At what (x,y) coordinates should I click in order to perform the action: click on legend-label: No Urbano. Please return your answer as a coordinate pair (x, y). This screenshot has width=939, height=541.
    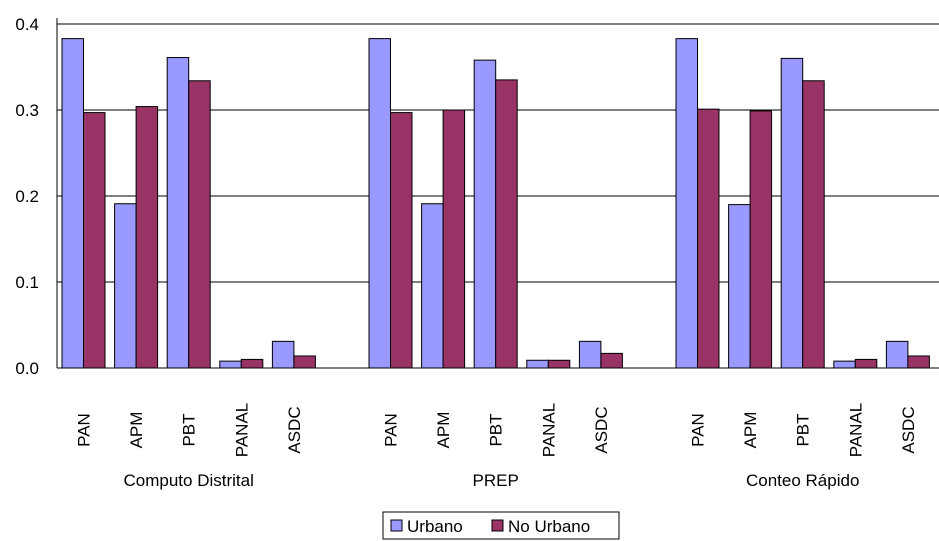
    Looking at the image, I should click on (549, 526).